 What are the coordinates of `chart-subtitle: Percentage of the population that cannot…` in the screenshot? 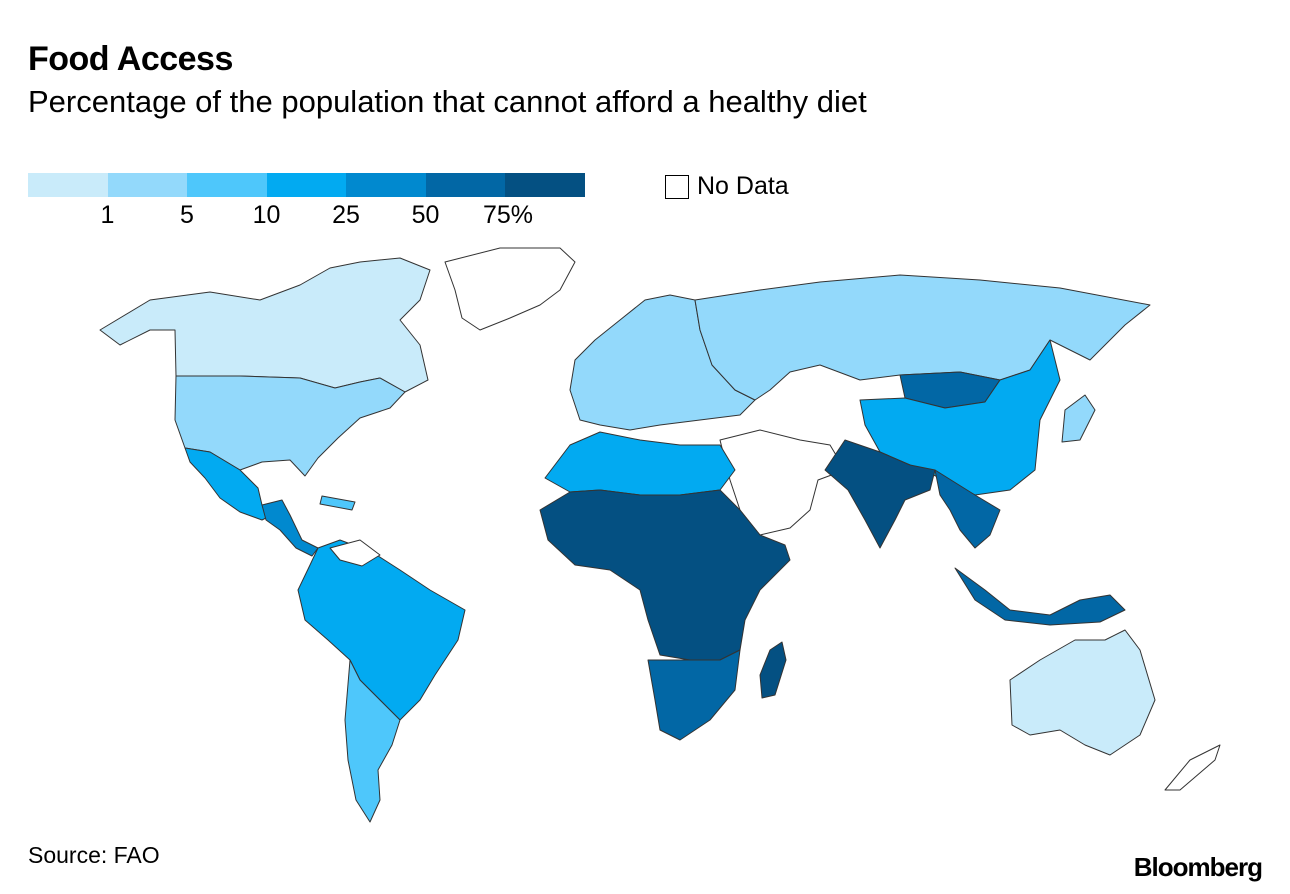 It's located at (447, 101).